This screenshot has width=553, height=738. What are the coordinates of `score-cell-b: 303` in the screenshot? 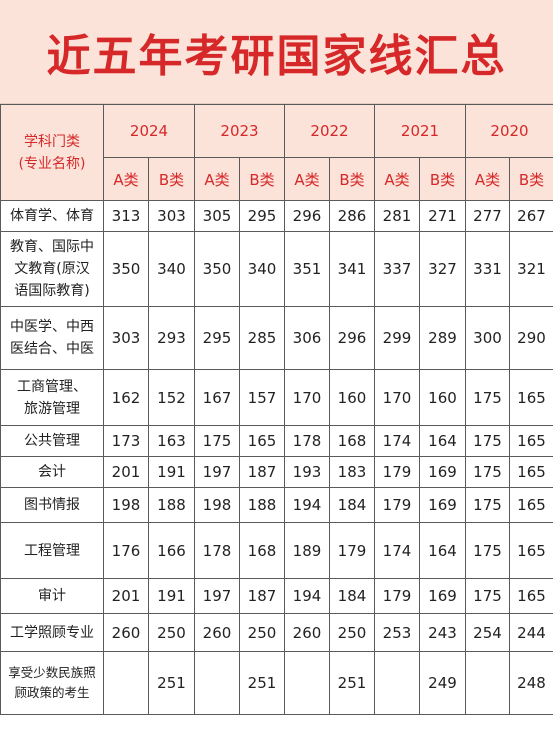 It's located at (171, 216).